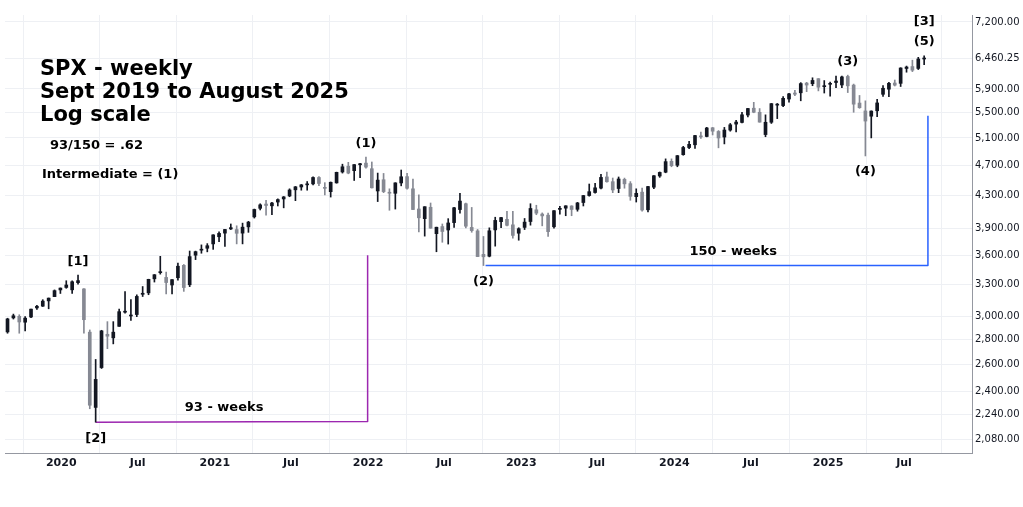 Image resolution: width=1023 pixels, height=507 pixels. Describe the element at coordinates (997, 194) in the screenshot. I see `y-tick-label: 4,300.00` at that location.